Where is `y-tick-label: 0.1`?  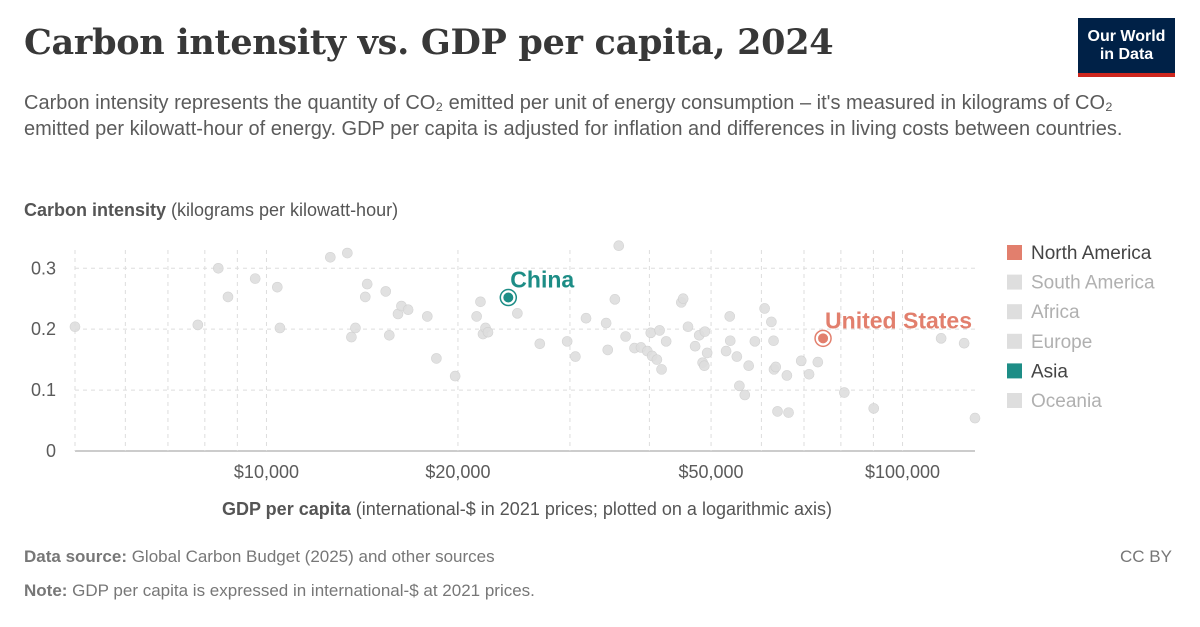
y-tick-label: 0.1 is located at coordinates (43, 390).